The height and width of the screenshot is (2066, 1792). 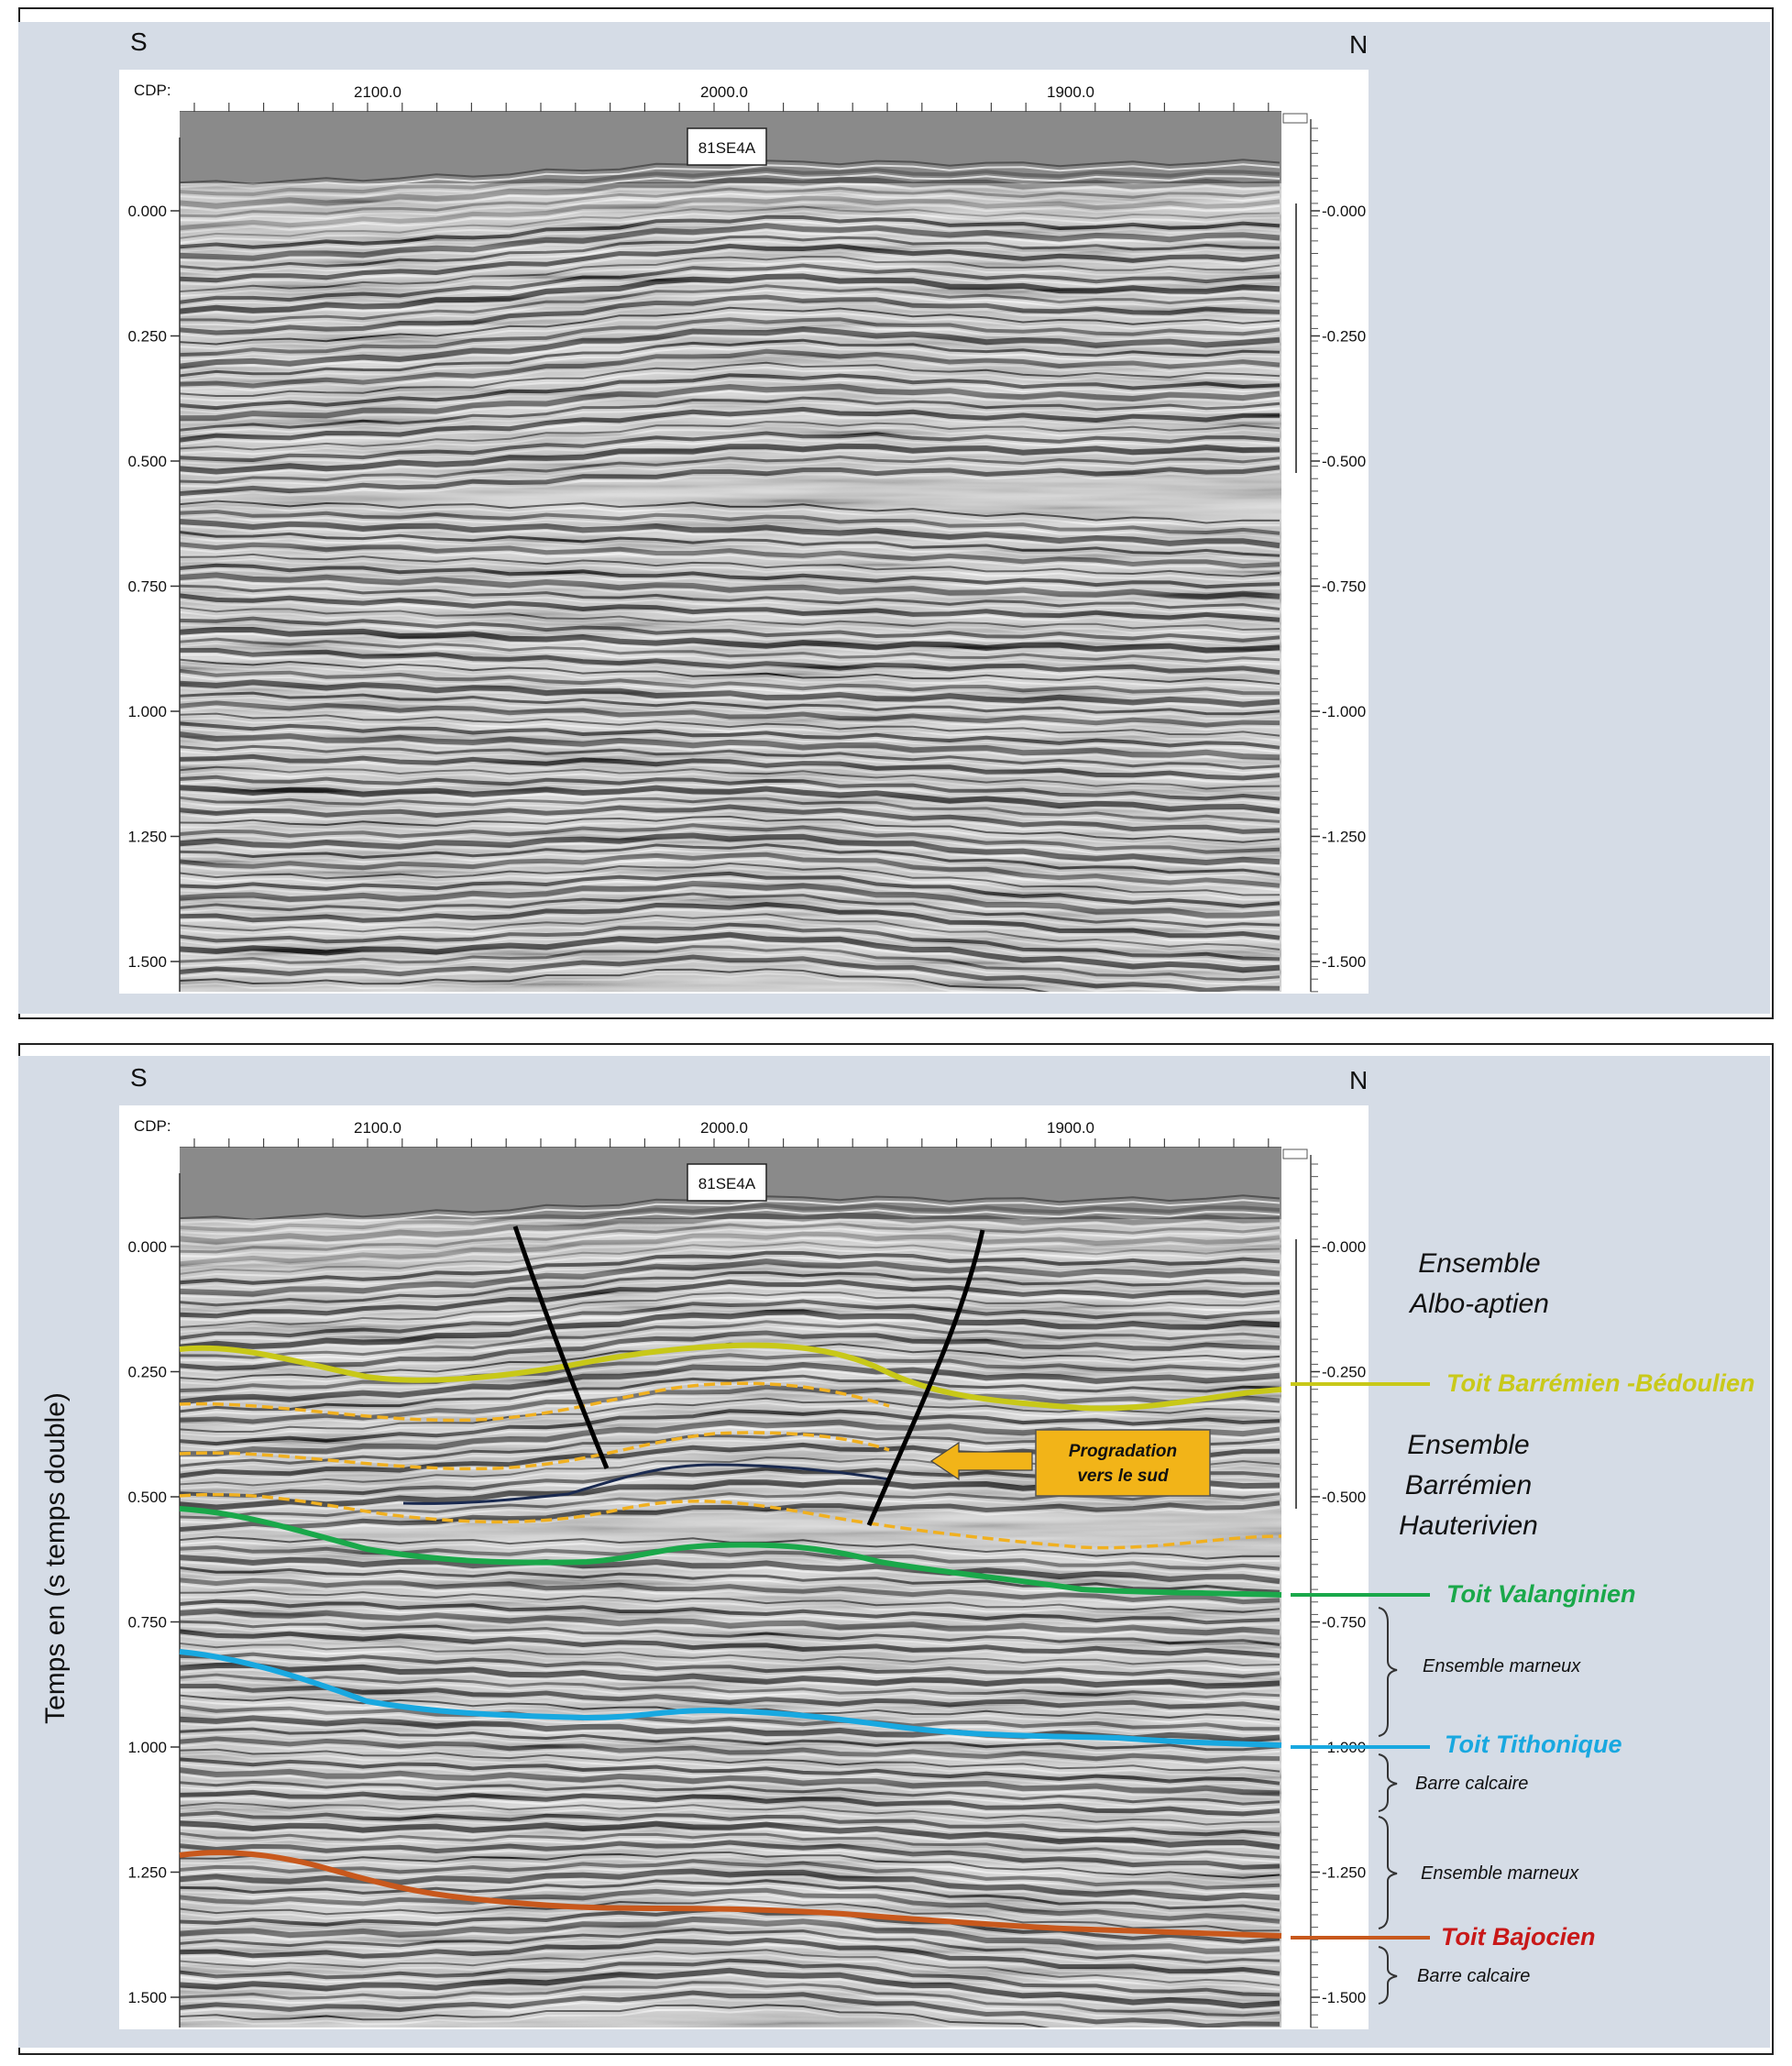 What do you see at coordinates (1344, 711) in the screenshot?
I see `time-tick-label-right: -1.000` at bounding box center [1344, 711].